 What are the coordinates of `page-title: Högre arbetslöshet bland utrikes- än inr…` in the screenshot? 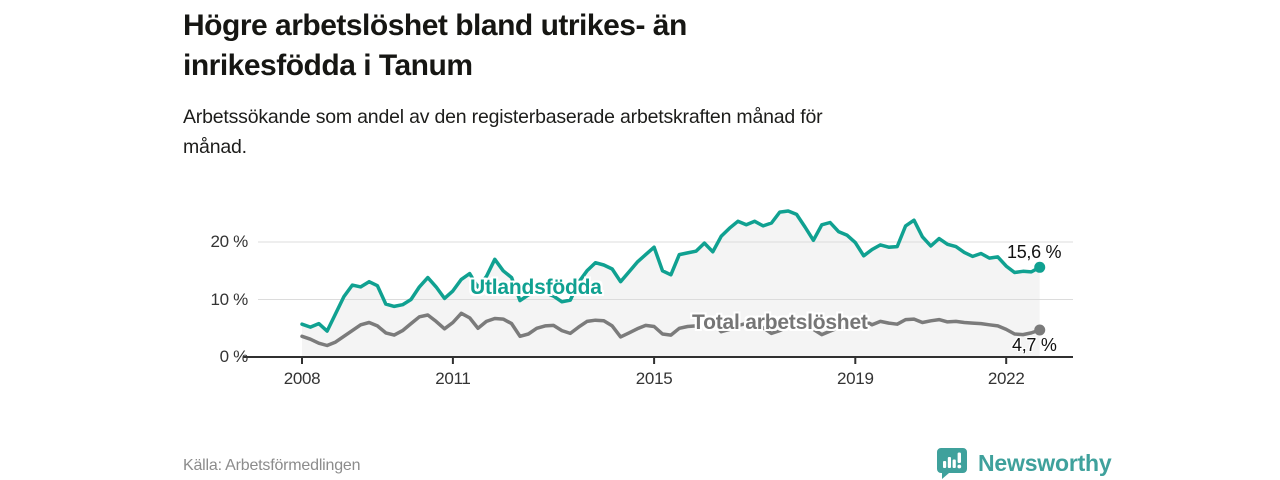 It's located at (563, 46).